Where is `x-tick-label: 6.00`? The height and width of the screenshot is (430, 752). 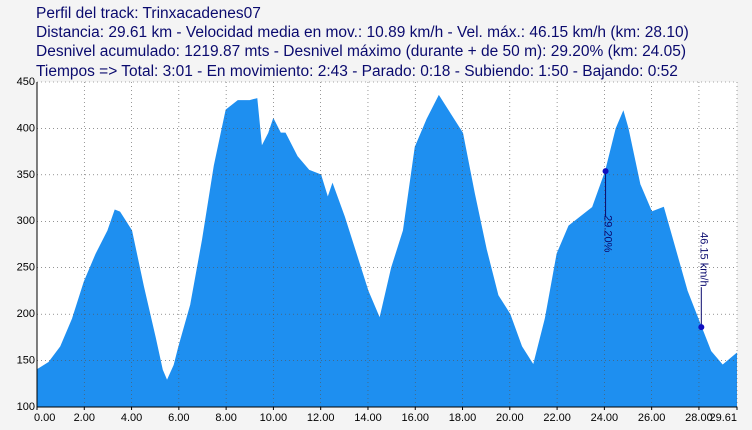
x-tick-label: 6.00 is located at coordinates (178, 418).